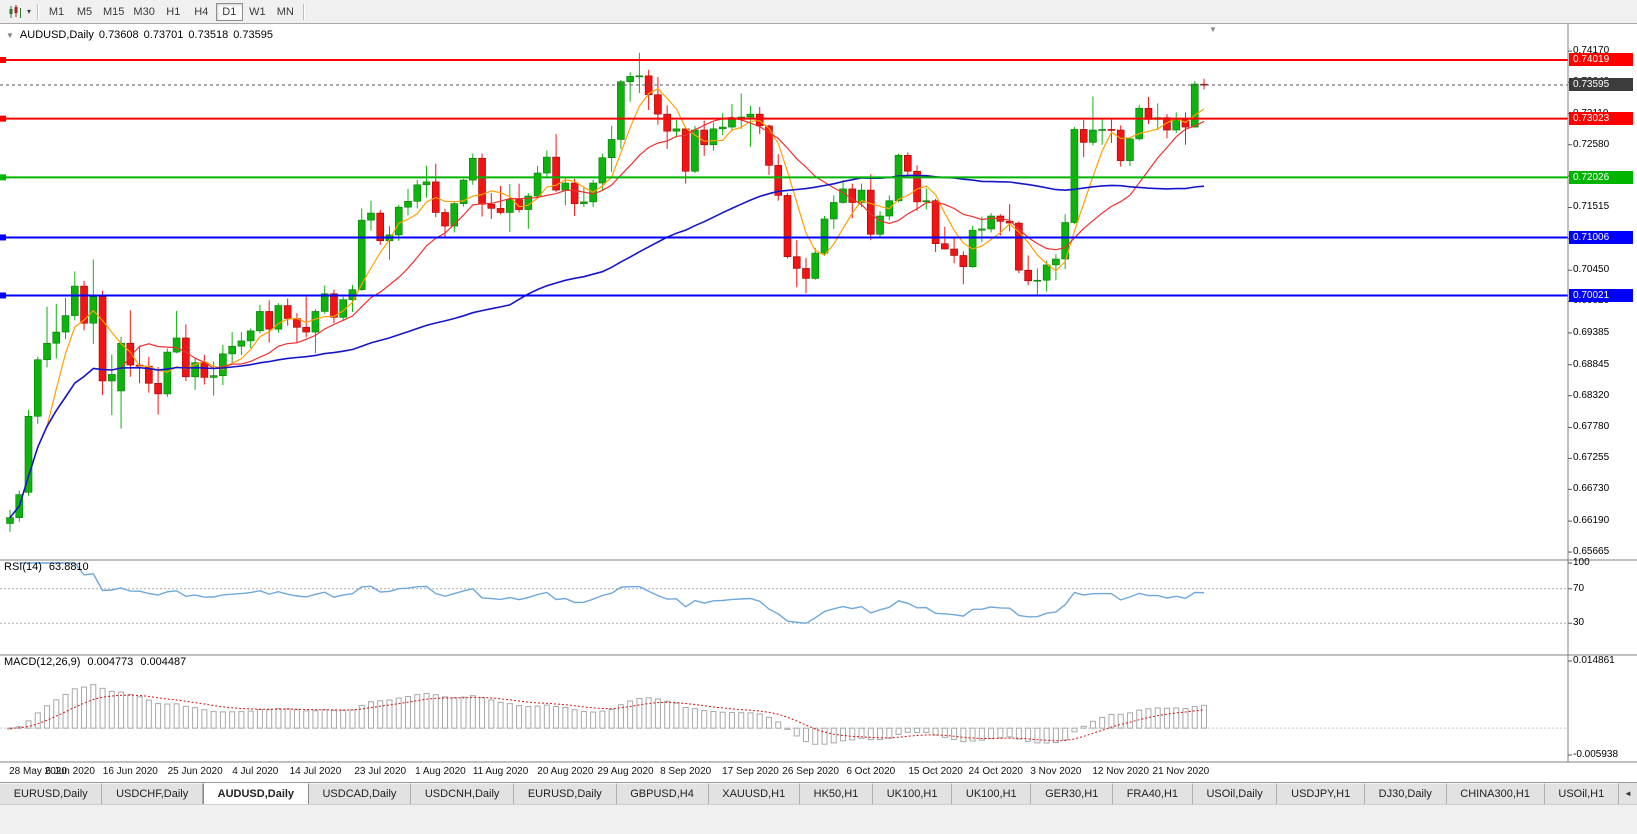 The height and width of the screenshot is (834, 1637). What do you see at coordinates (625, 771) in the screenshot?
I see `time-axis-label: 29 Aug 2020` at bounding box center [625, 771].